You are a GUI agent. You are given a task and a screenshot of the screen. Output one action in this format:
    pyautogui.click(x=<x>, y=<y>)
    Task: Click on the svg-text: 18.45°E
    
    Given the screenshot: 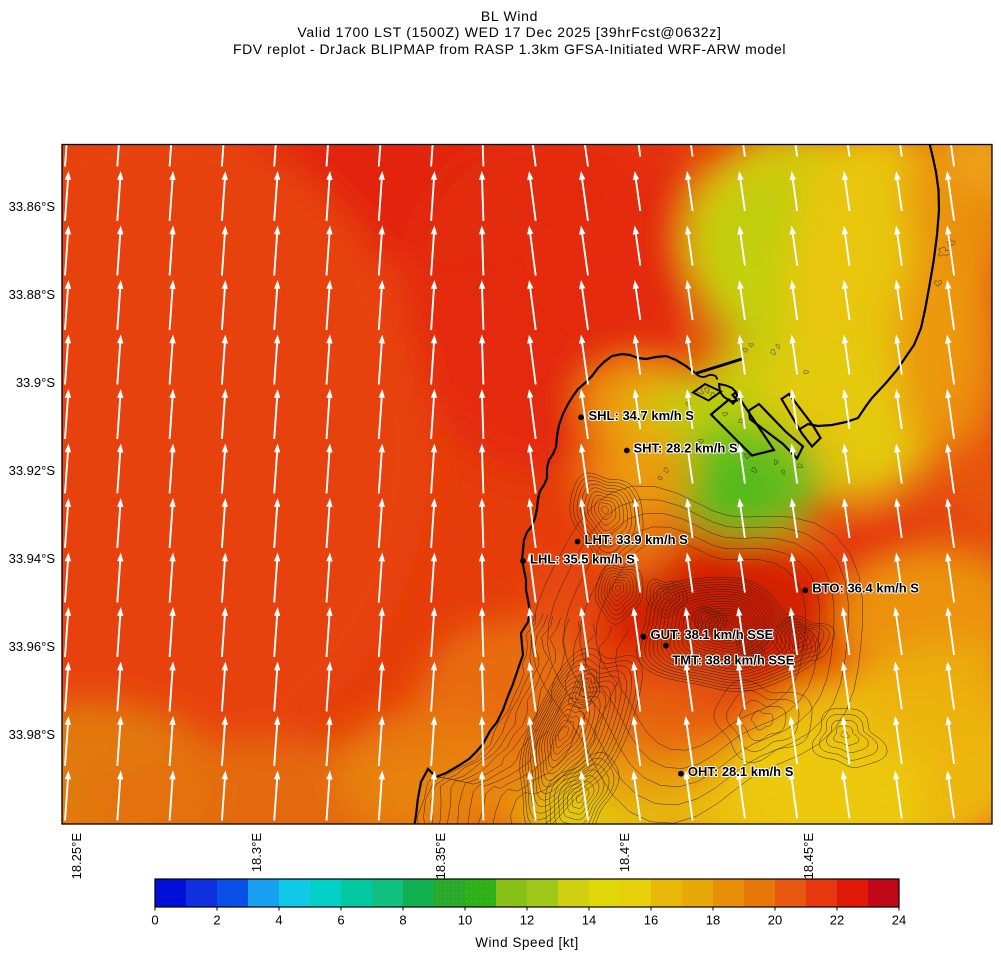 What is the action you would take?
    pyautogui.click(x=808, y=856)
    